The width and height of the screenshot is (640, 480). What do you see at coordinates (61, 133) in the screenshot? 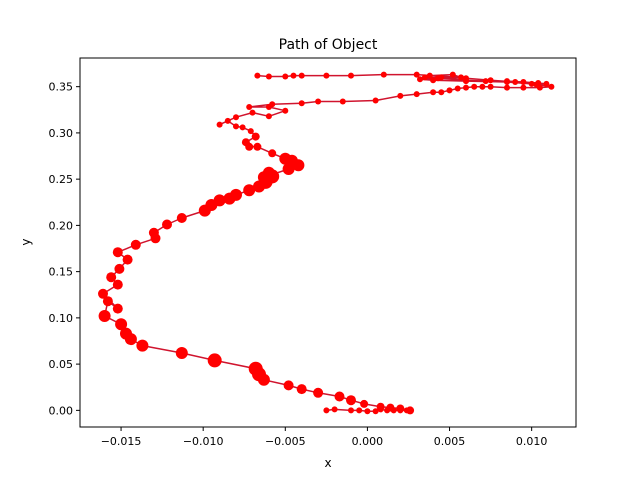
I see `y-tick-label: 0.30` at bounding box center [61, 133].